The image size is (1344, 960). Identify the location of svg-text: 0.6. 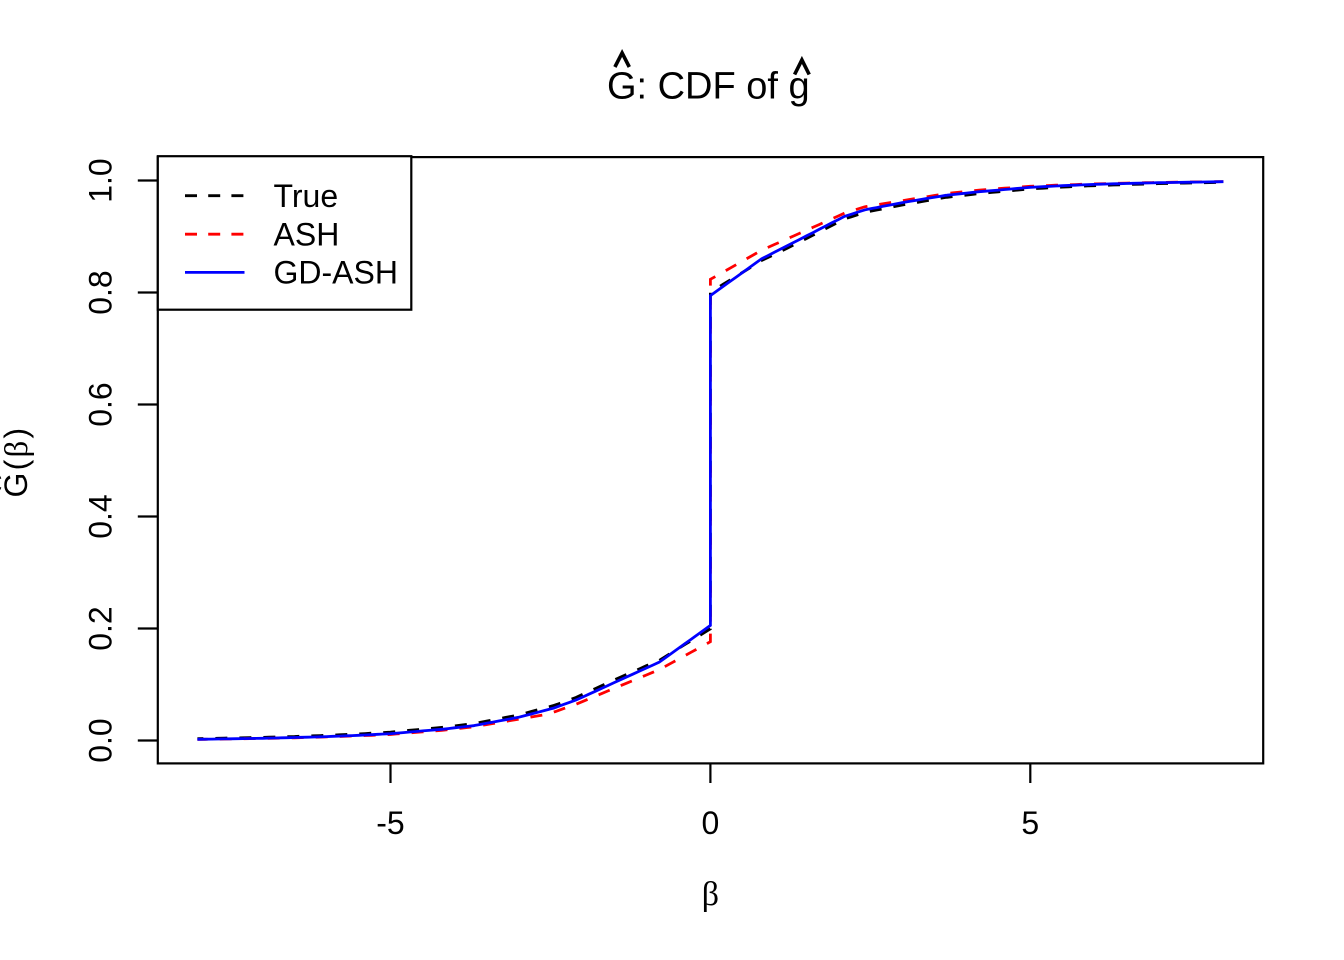
(101, 404).